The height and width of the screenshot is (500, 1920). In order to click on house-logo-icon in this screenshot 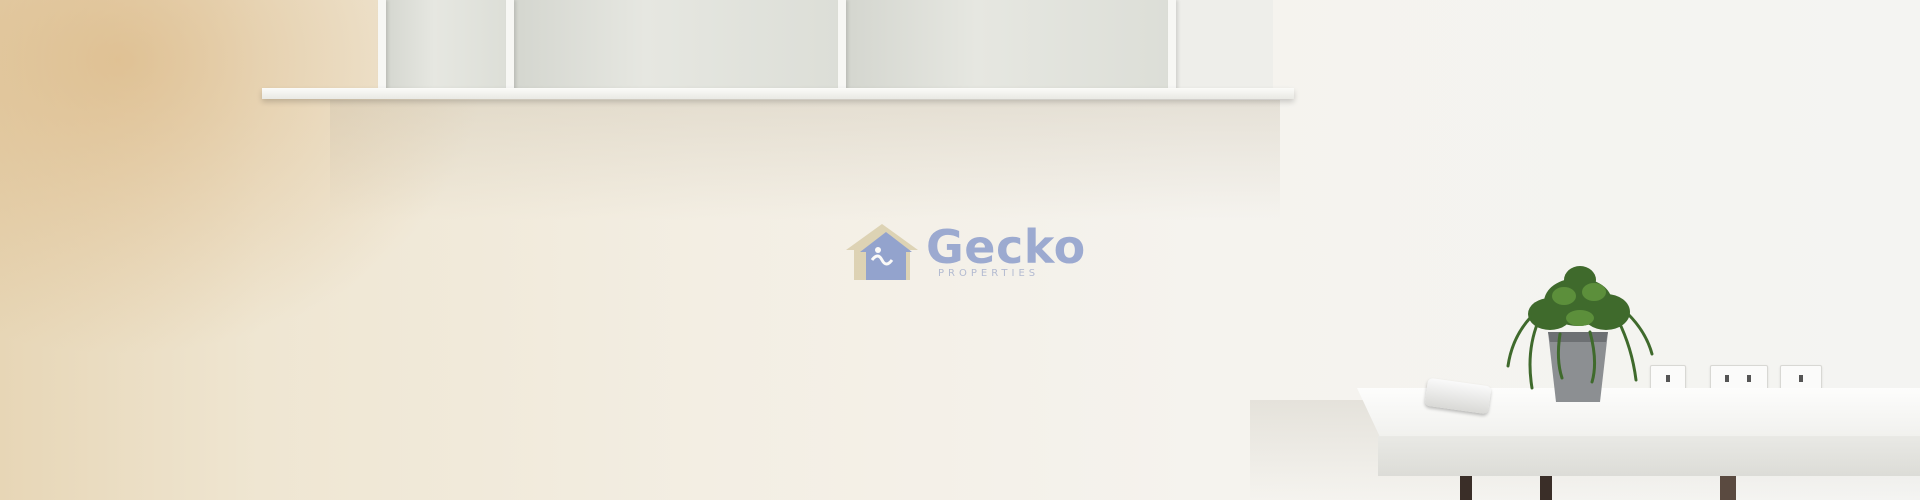, I will do `click(882, 252)`.